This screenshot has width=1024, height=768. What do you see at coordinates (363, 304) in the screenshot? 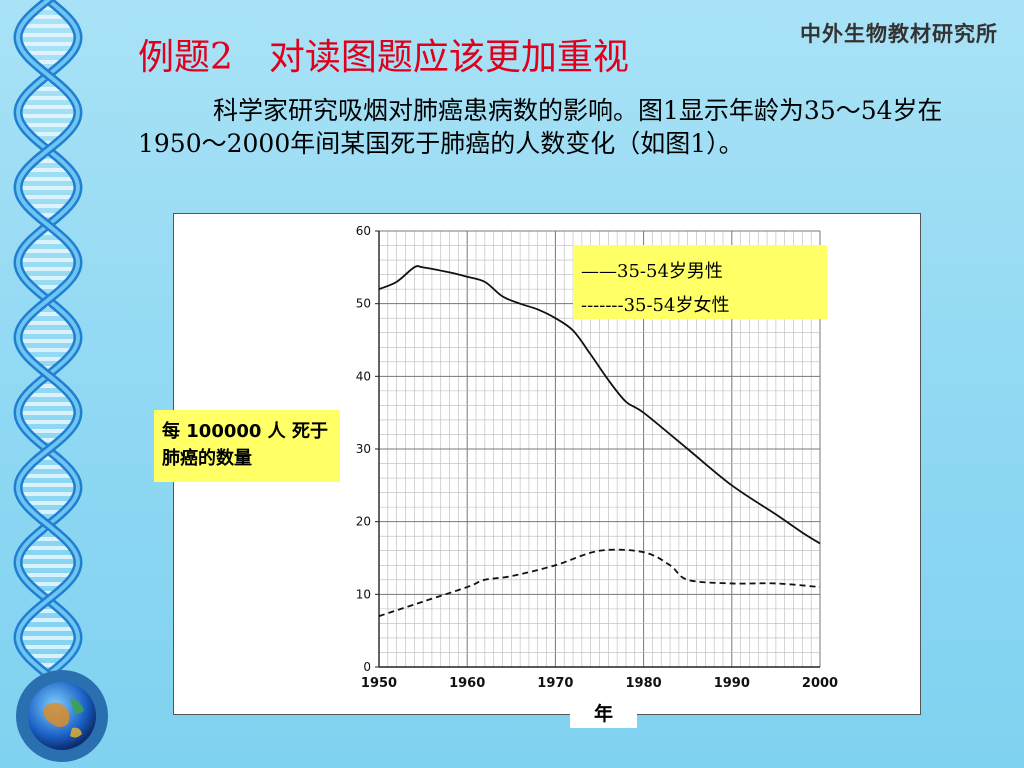
I see `y-tick-label: 50` at bounding box center [363, 304].